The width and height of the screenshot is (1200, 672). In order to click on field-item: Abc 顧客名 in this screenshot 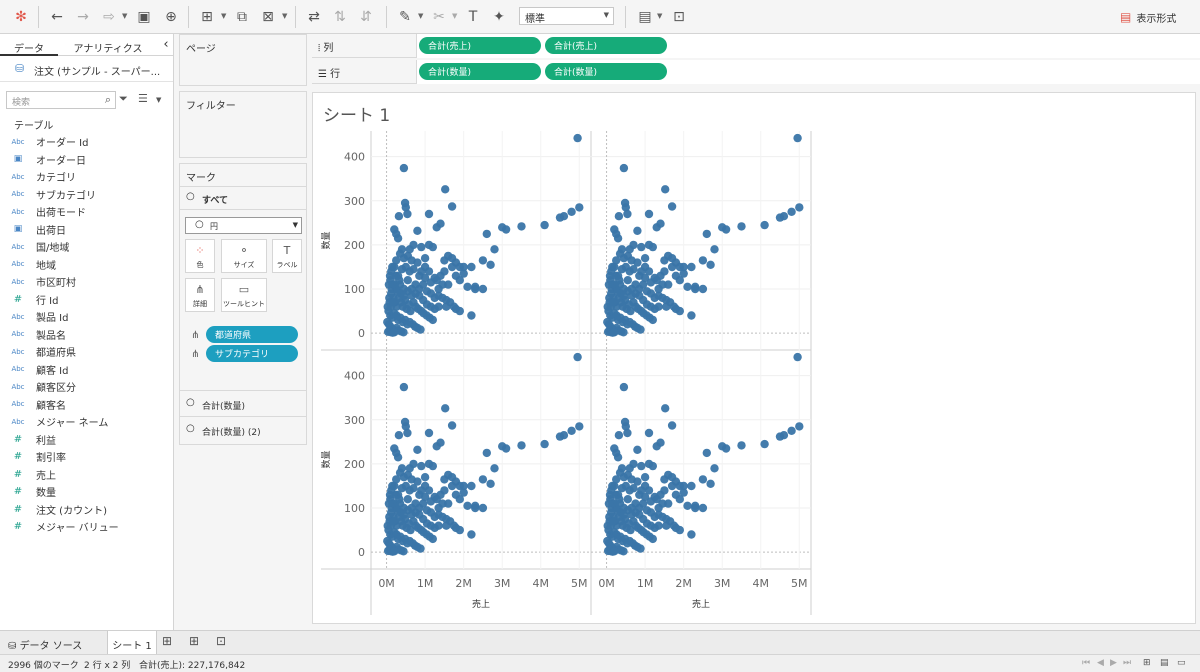, I will do `click(86, 404)`.